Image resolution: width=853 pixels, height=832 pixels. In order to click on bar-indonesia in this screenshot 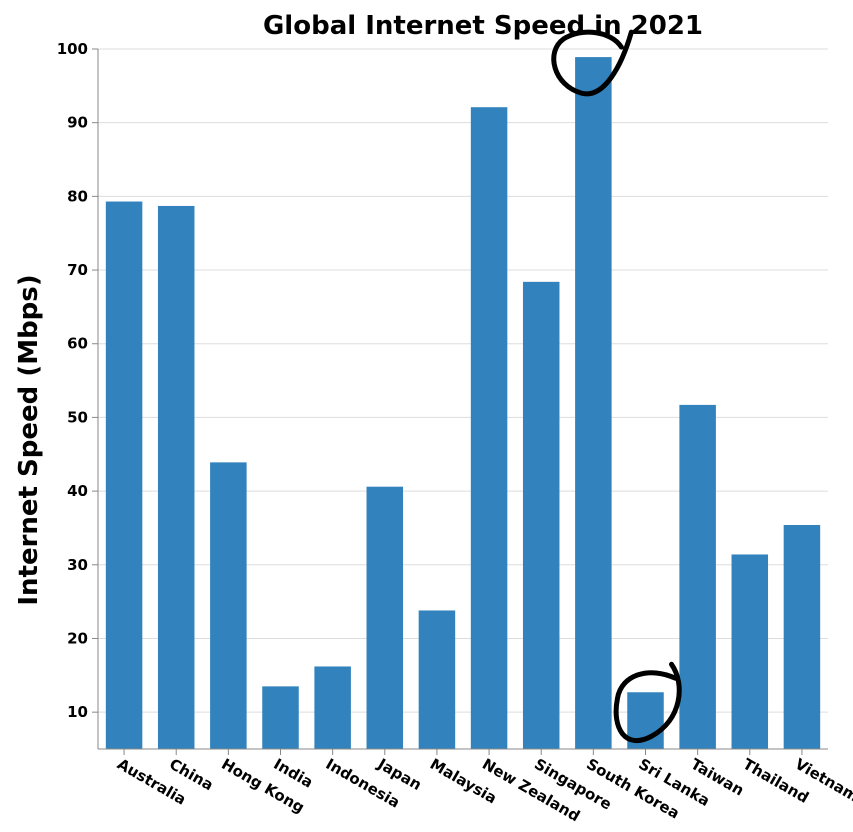, I will do `click(332, 707)`.